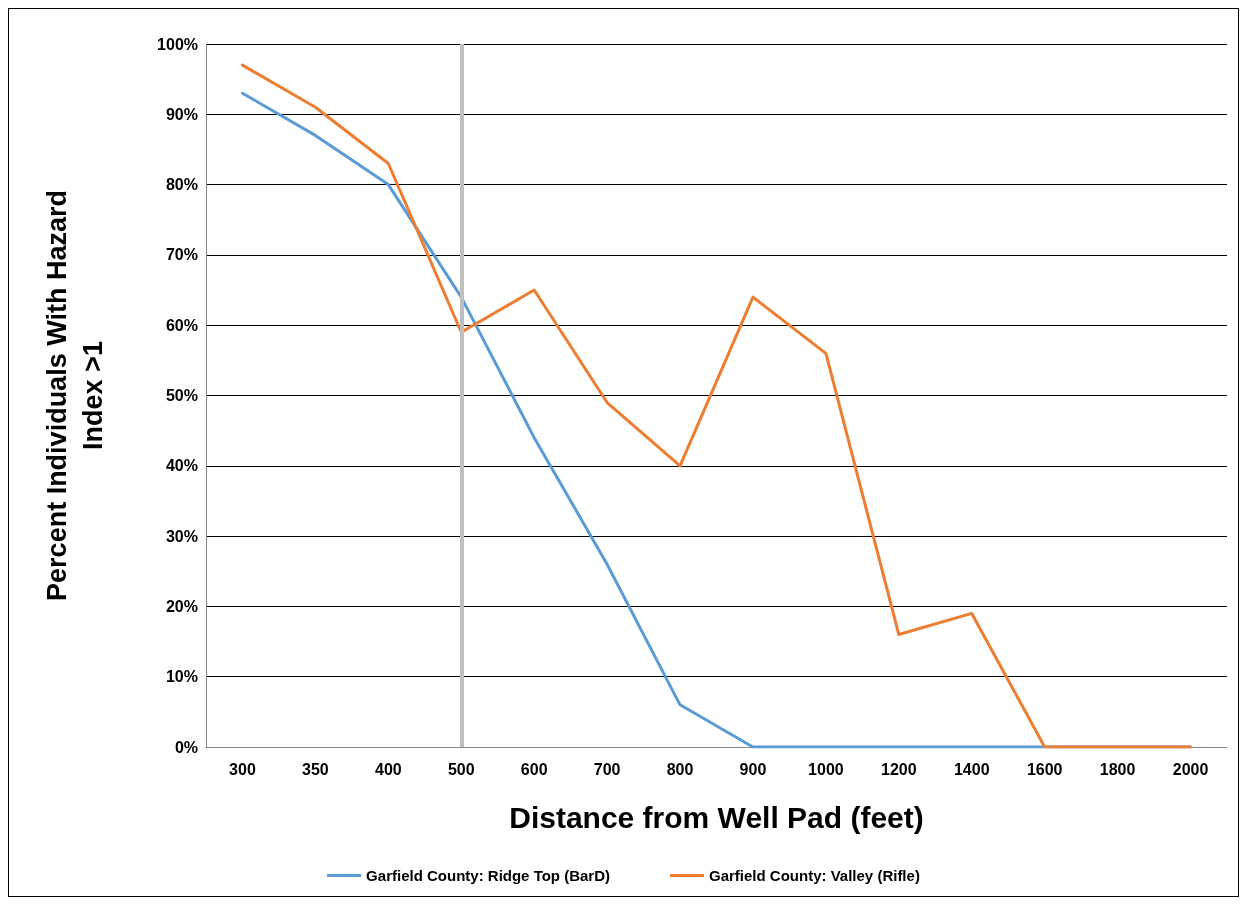 The width and height of the screenshot is (1249, 907). Describe the element at coordinates (680, 769) in the screenshot. I see `x-tick-label: 800` at that location.